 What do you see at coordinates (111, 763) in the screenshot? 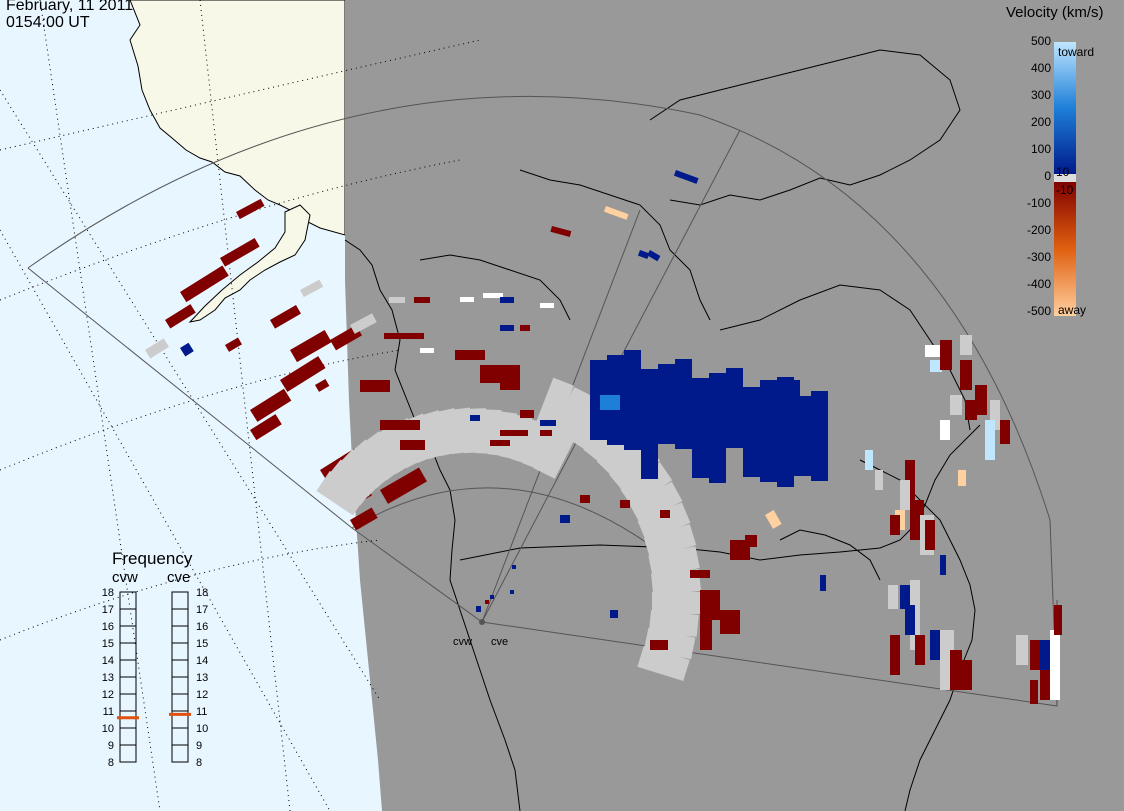
I see `frequency-tick-label: 8` at bounding box center [111, 763].